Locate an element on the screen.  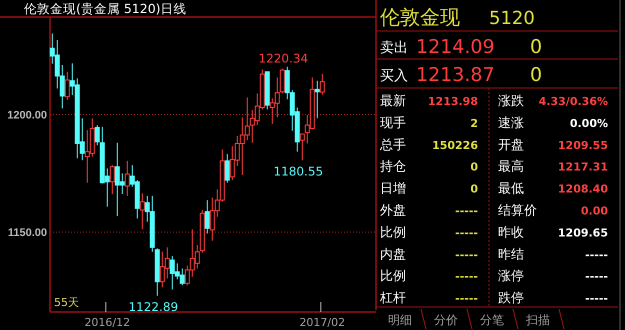
text: 昨收 is located at coordinates (511, 232).